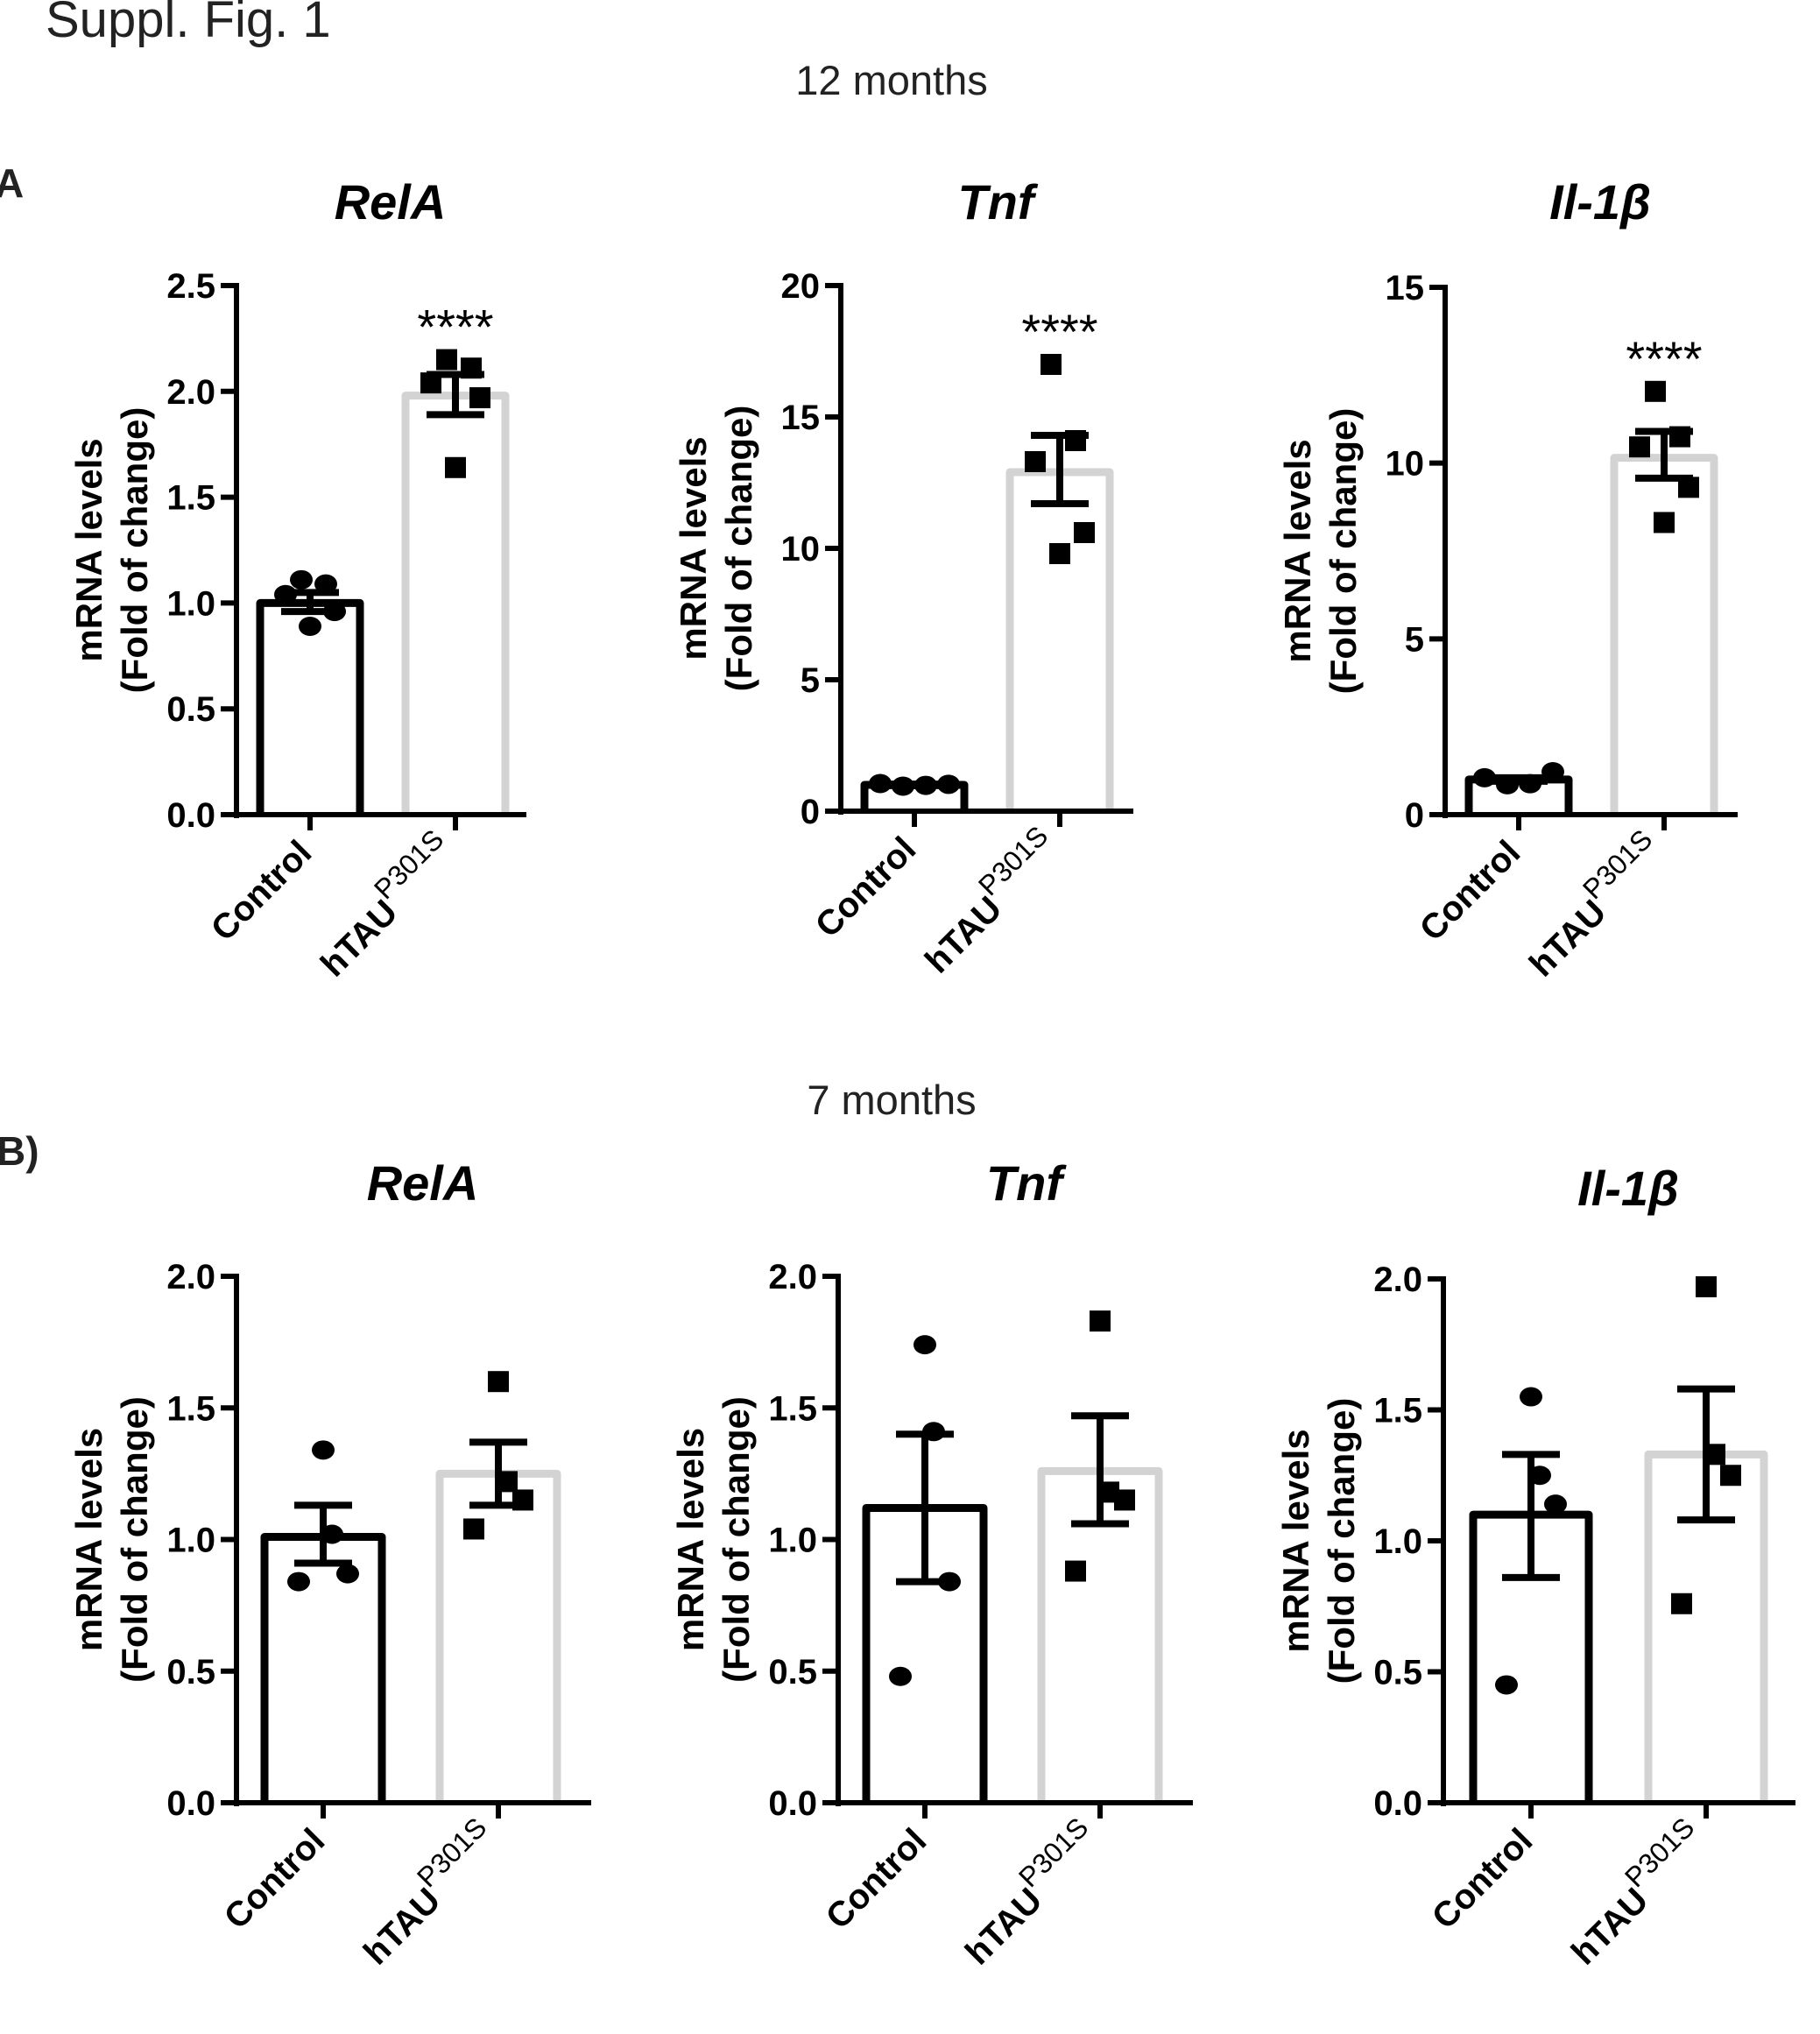  What do you see at coordinates (891, 80) in the screenshot?
I see `row-a-period-label: 12 months` at bounding box center [891, 80].